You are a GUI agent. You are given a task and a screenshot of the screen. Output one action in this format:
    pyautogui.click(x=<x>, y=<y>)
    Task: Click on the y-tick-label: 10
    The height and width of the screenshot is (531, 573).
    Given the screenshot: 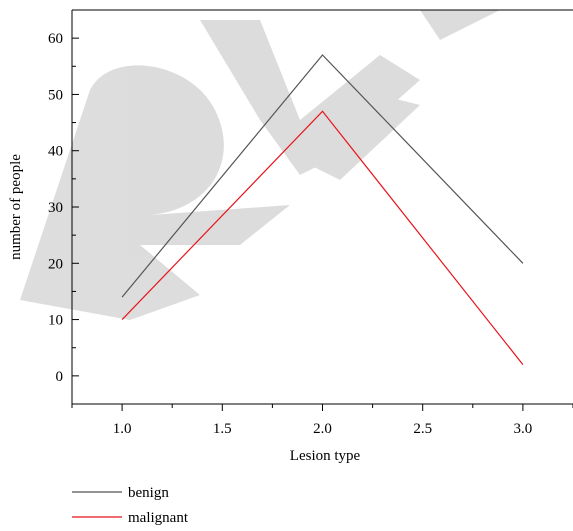 What is the action you would take?
    pyautogui.click(x=55, y=321)
    